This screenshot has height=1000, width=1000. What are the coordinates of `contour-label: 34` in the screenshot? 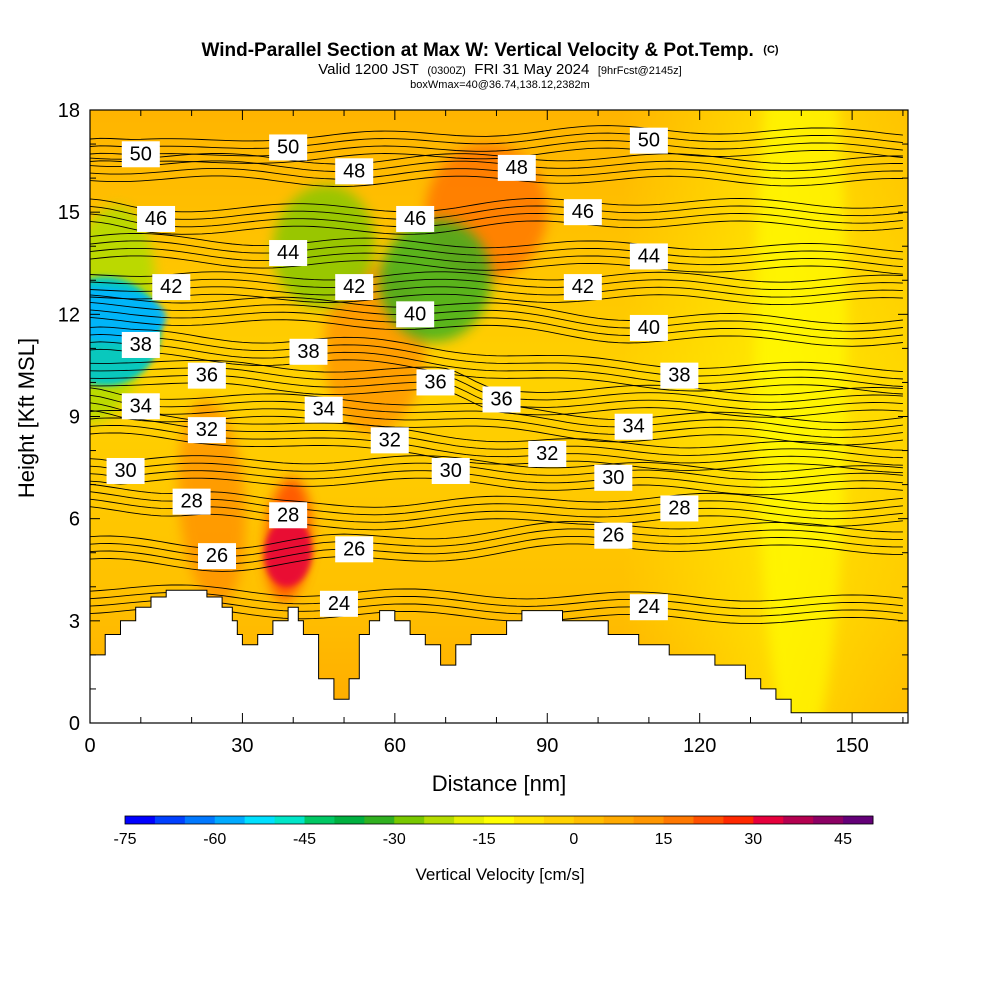 It's located at (140, 406).